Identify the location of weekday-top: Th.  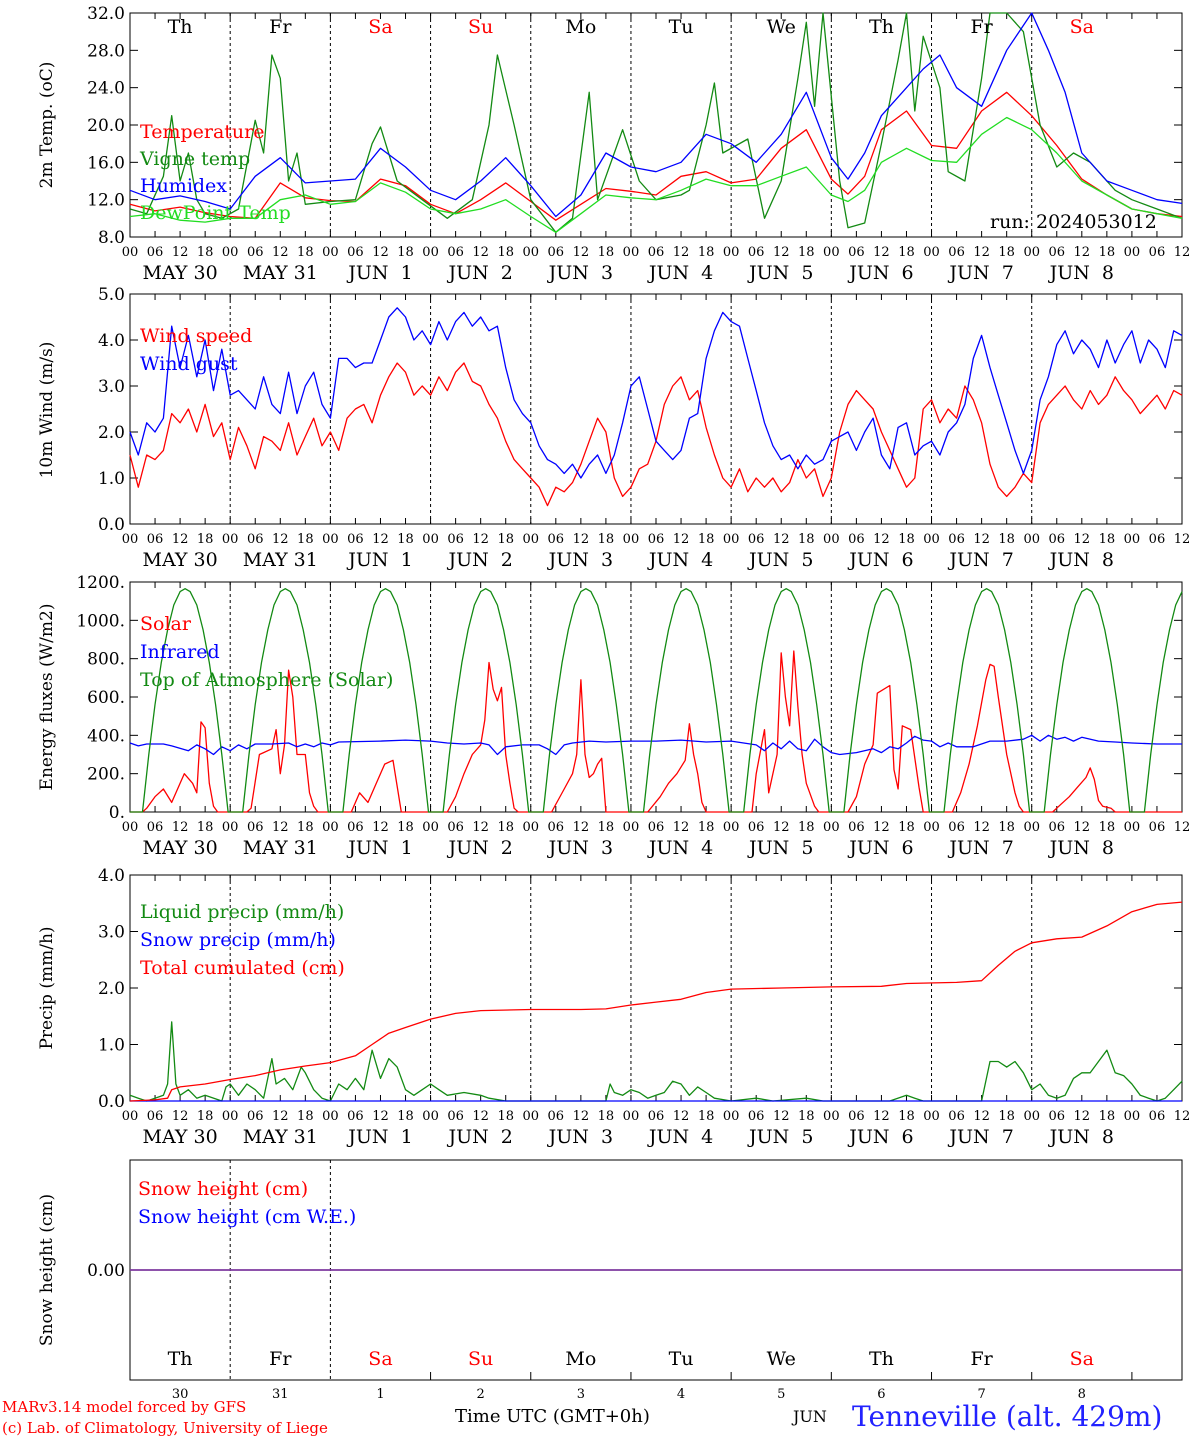
(180, 27).